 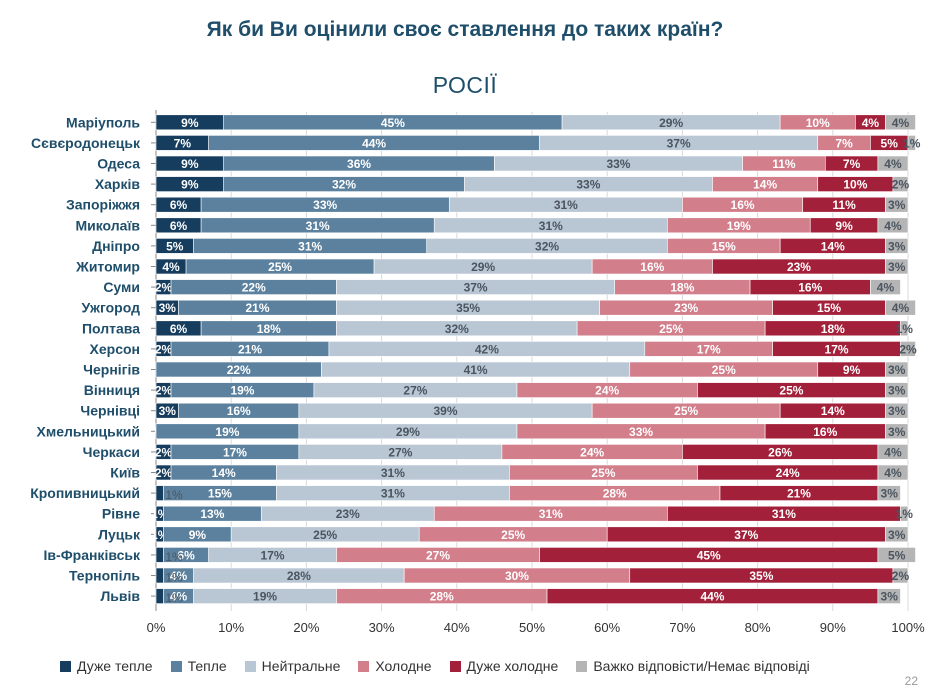 What do you see at coordinates (833, 627) in the screenshot?
I see `x-tick-label: 90%` at bounding box center [833, 627].